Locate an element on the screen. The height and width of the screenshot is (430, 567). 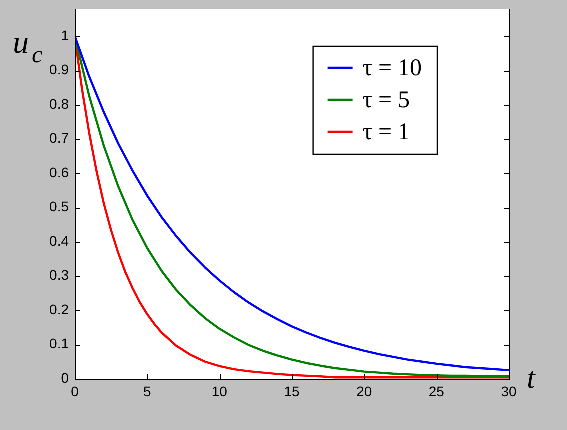
y-tick-label: 1 is located at coordinates (65, 35).